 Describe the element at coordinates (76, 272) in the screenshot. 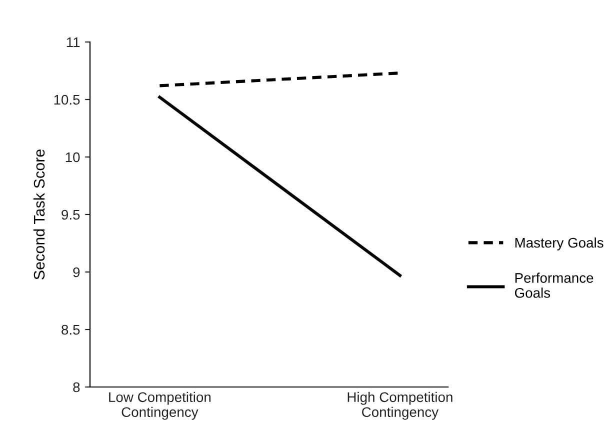

I see `y-tick-label: 9` at that location.